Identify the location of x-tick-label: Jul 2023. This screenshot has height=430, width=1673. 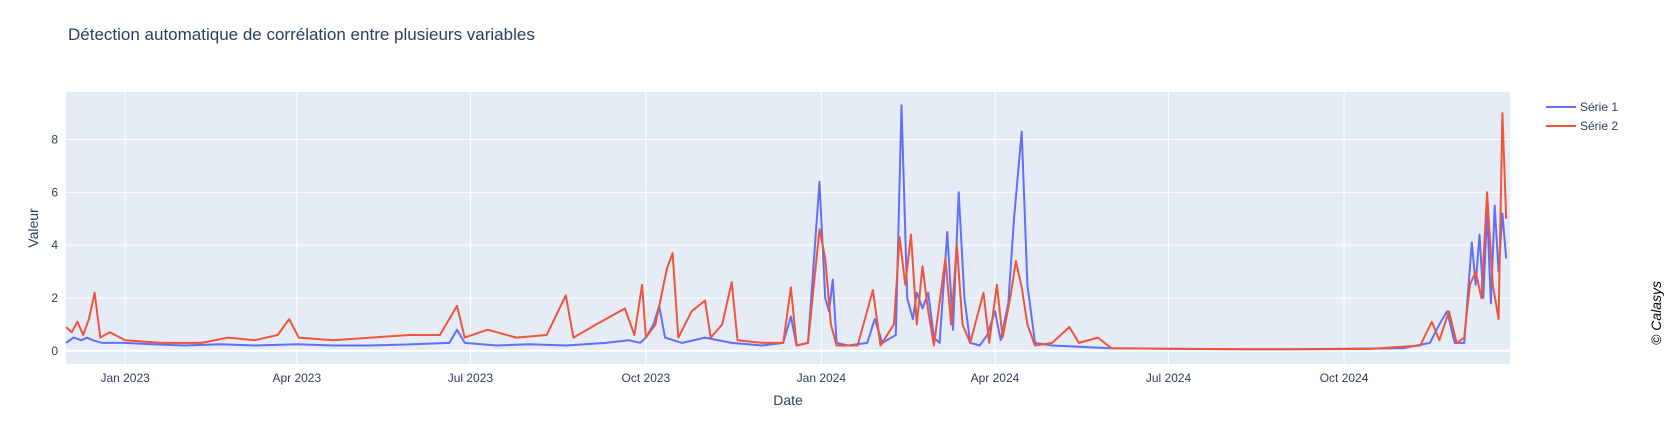
(471, 378).